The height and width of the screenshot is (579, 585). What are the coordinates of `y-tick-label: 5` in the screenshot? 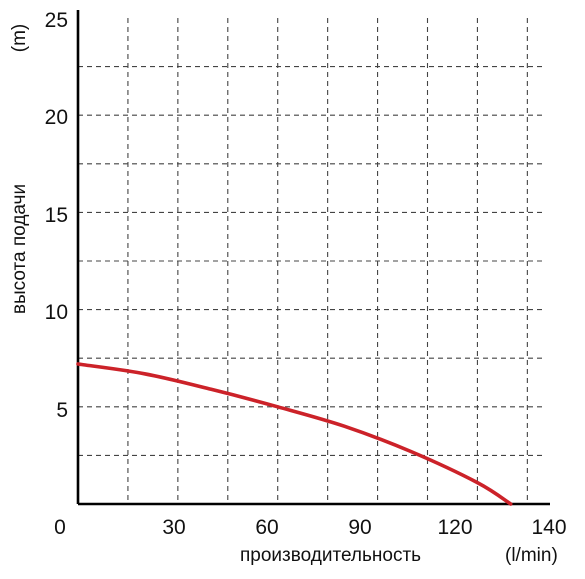 It's located at (62, 410).